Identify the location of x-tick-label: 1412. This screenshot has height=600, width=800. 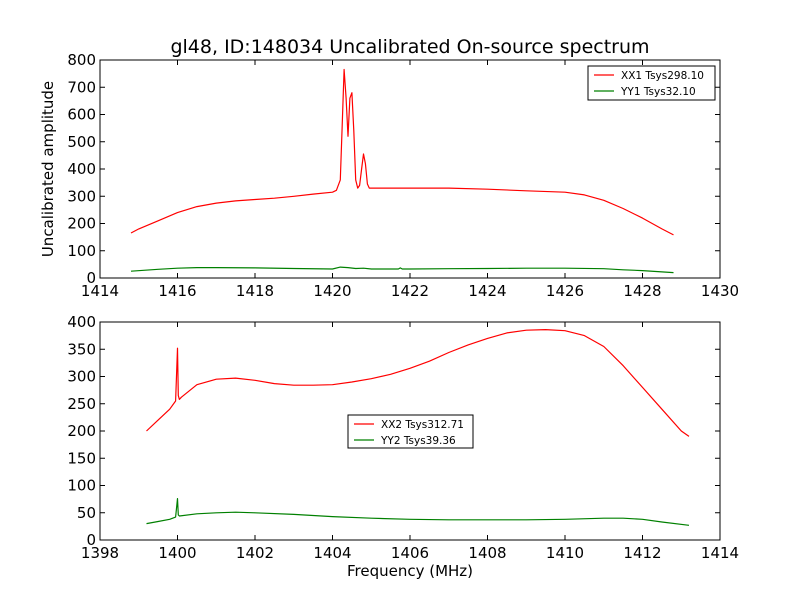
(642, 553).